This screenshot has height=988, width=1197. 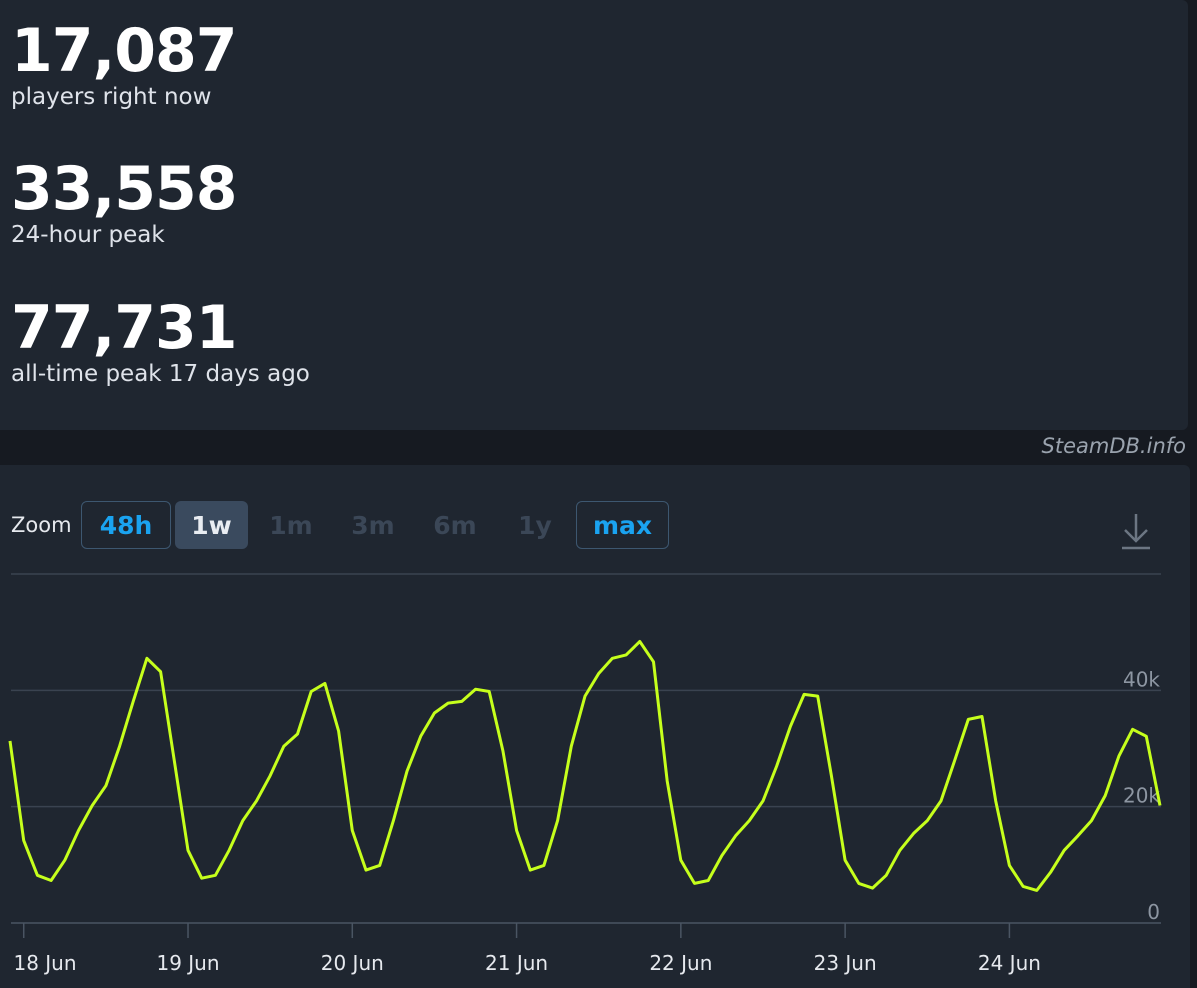 What do you see at coordinates (41, 525) in the screenshot?
I see `zoom-label: Zoom` at bounding box center [41, 525].